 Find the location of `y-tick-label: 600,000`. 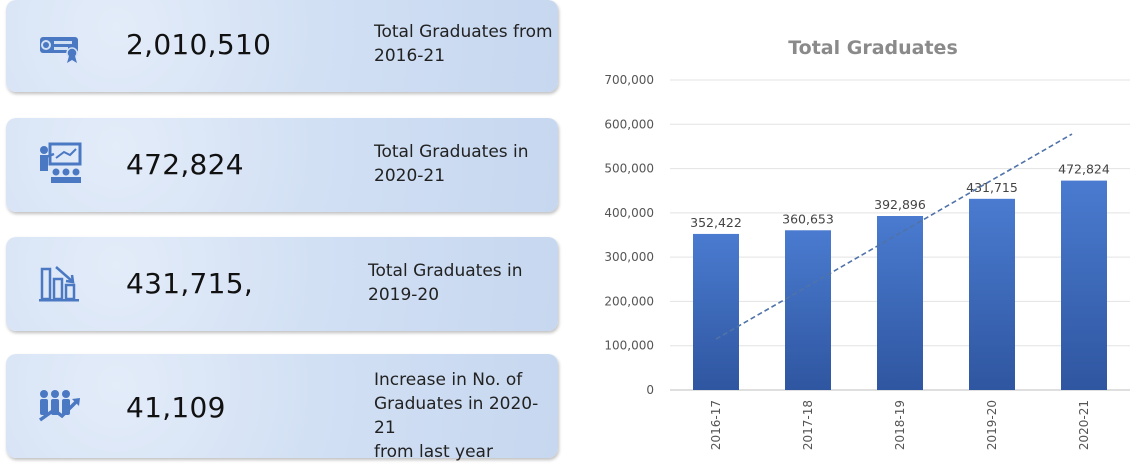

y-tick-label: 600,000 is located at coordinates (629, 124).